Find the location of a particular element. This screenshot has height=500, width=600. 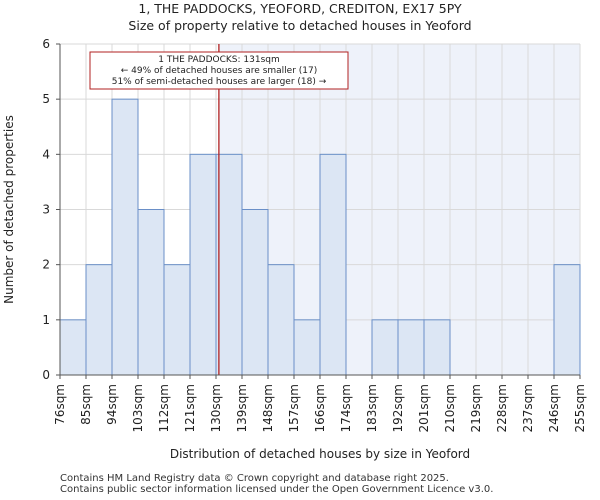

y-tick-labels: 0 1 2 3 4 5 6 is located at coordinates (51, 209).